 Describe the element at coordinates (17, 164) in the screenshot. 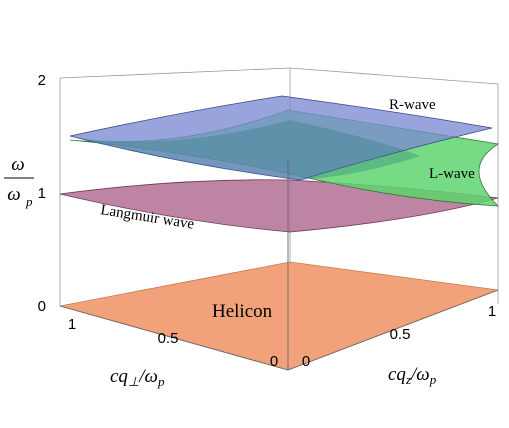

I see `z-label-numerator: ω` at that location.